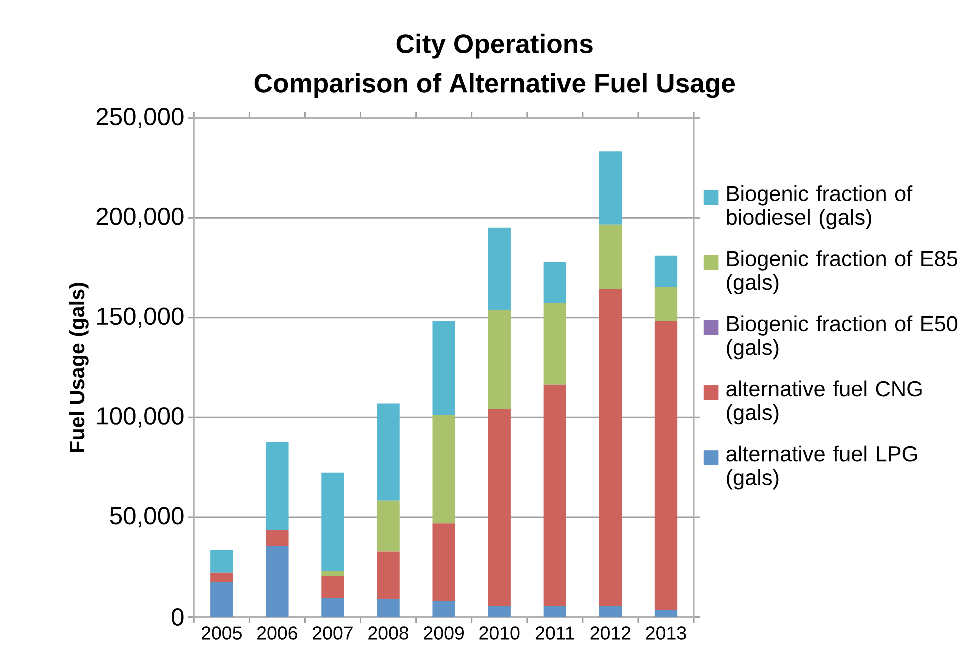 This screenshot has height=666, width=977. Describe the element at coordinates (388, 633) in the screenshot. I see `x-tick-label: 2008` at that location.